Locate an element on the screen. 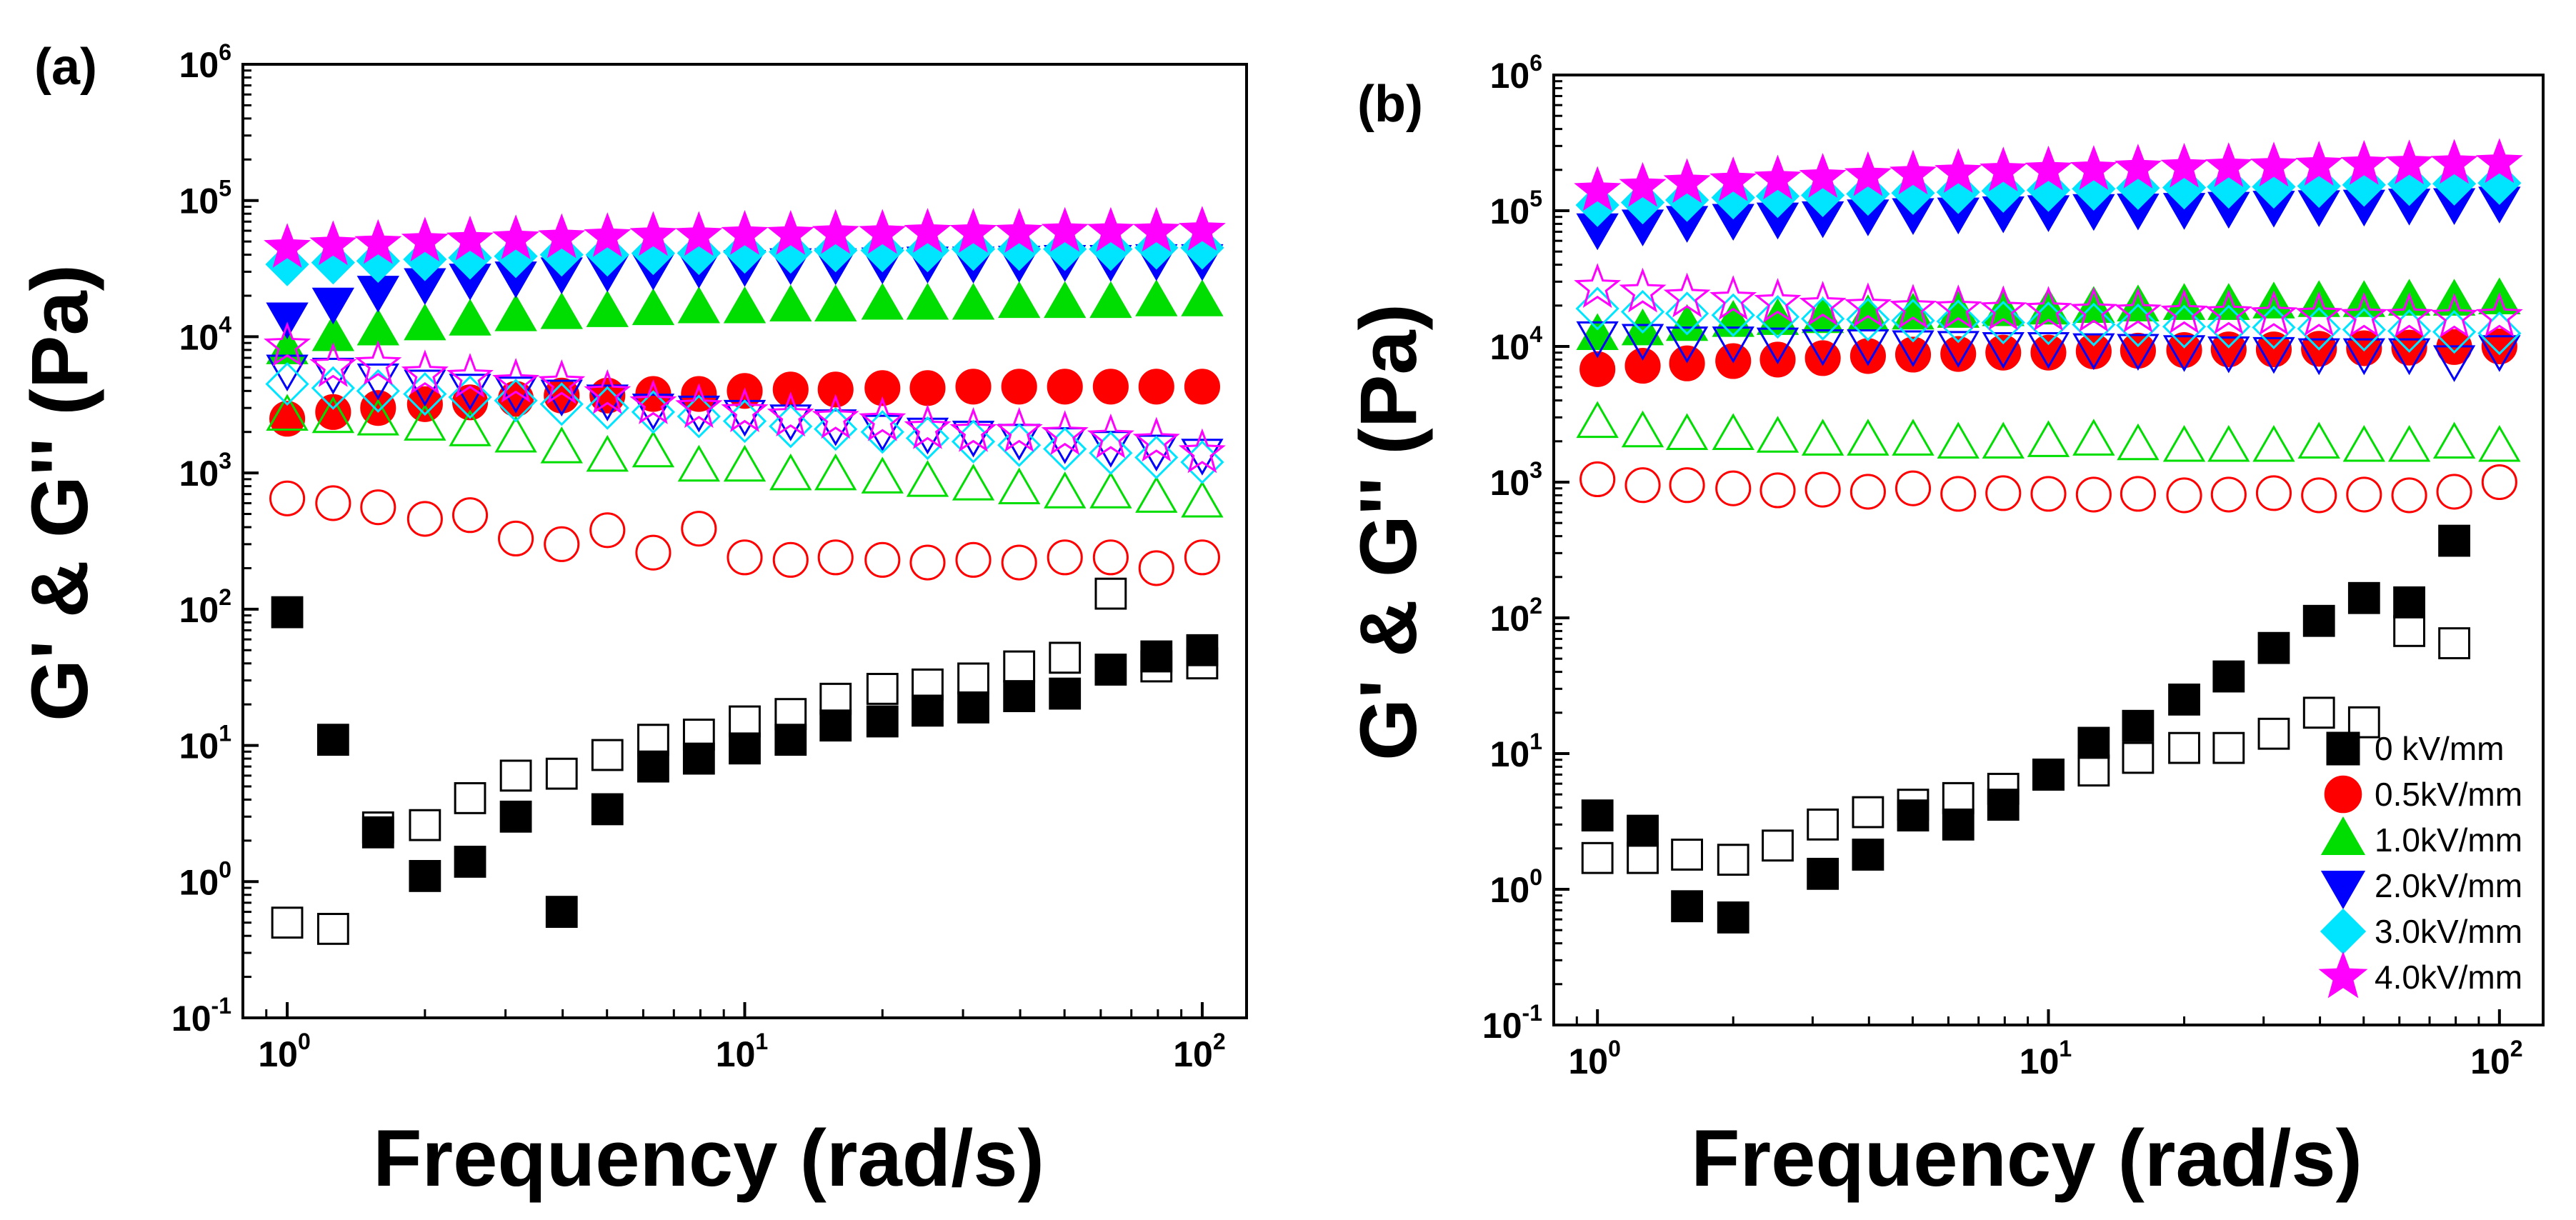  panel-a-point-loss-triangle-down is located at coordinates (515, 395).